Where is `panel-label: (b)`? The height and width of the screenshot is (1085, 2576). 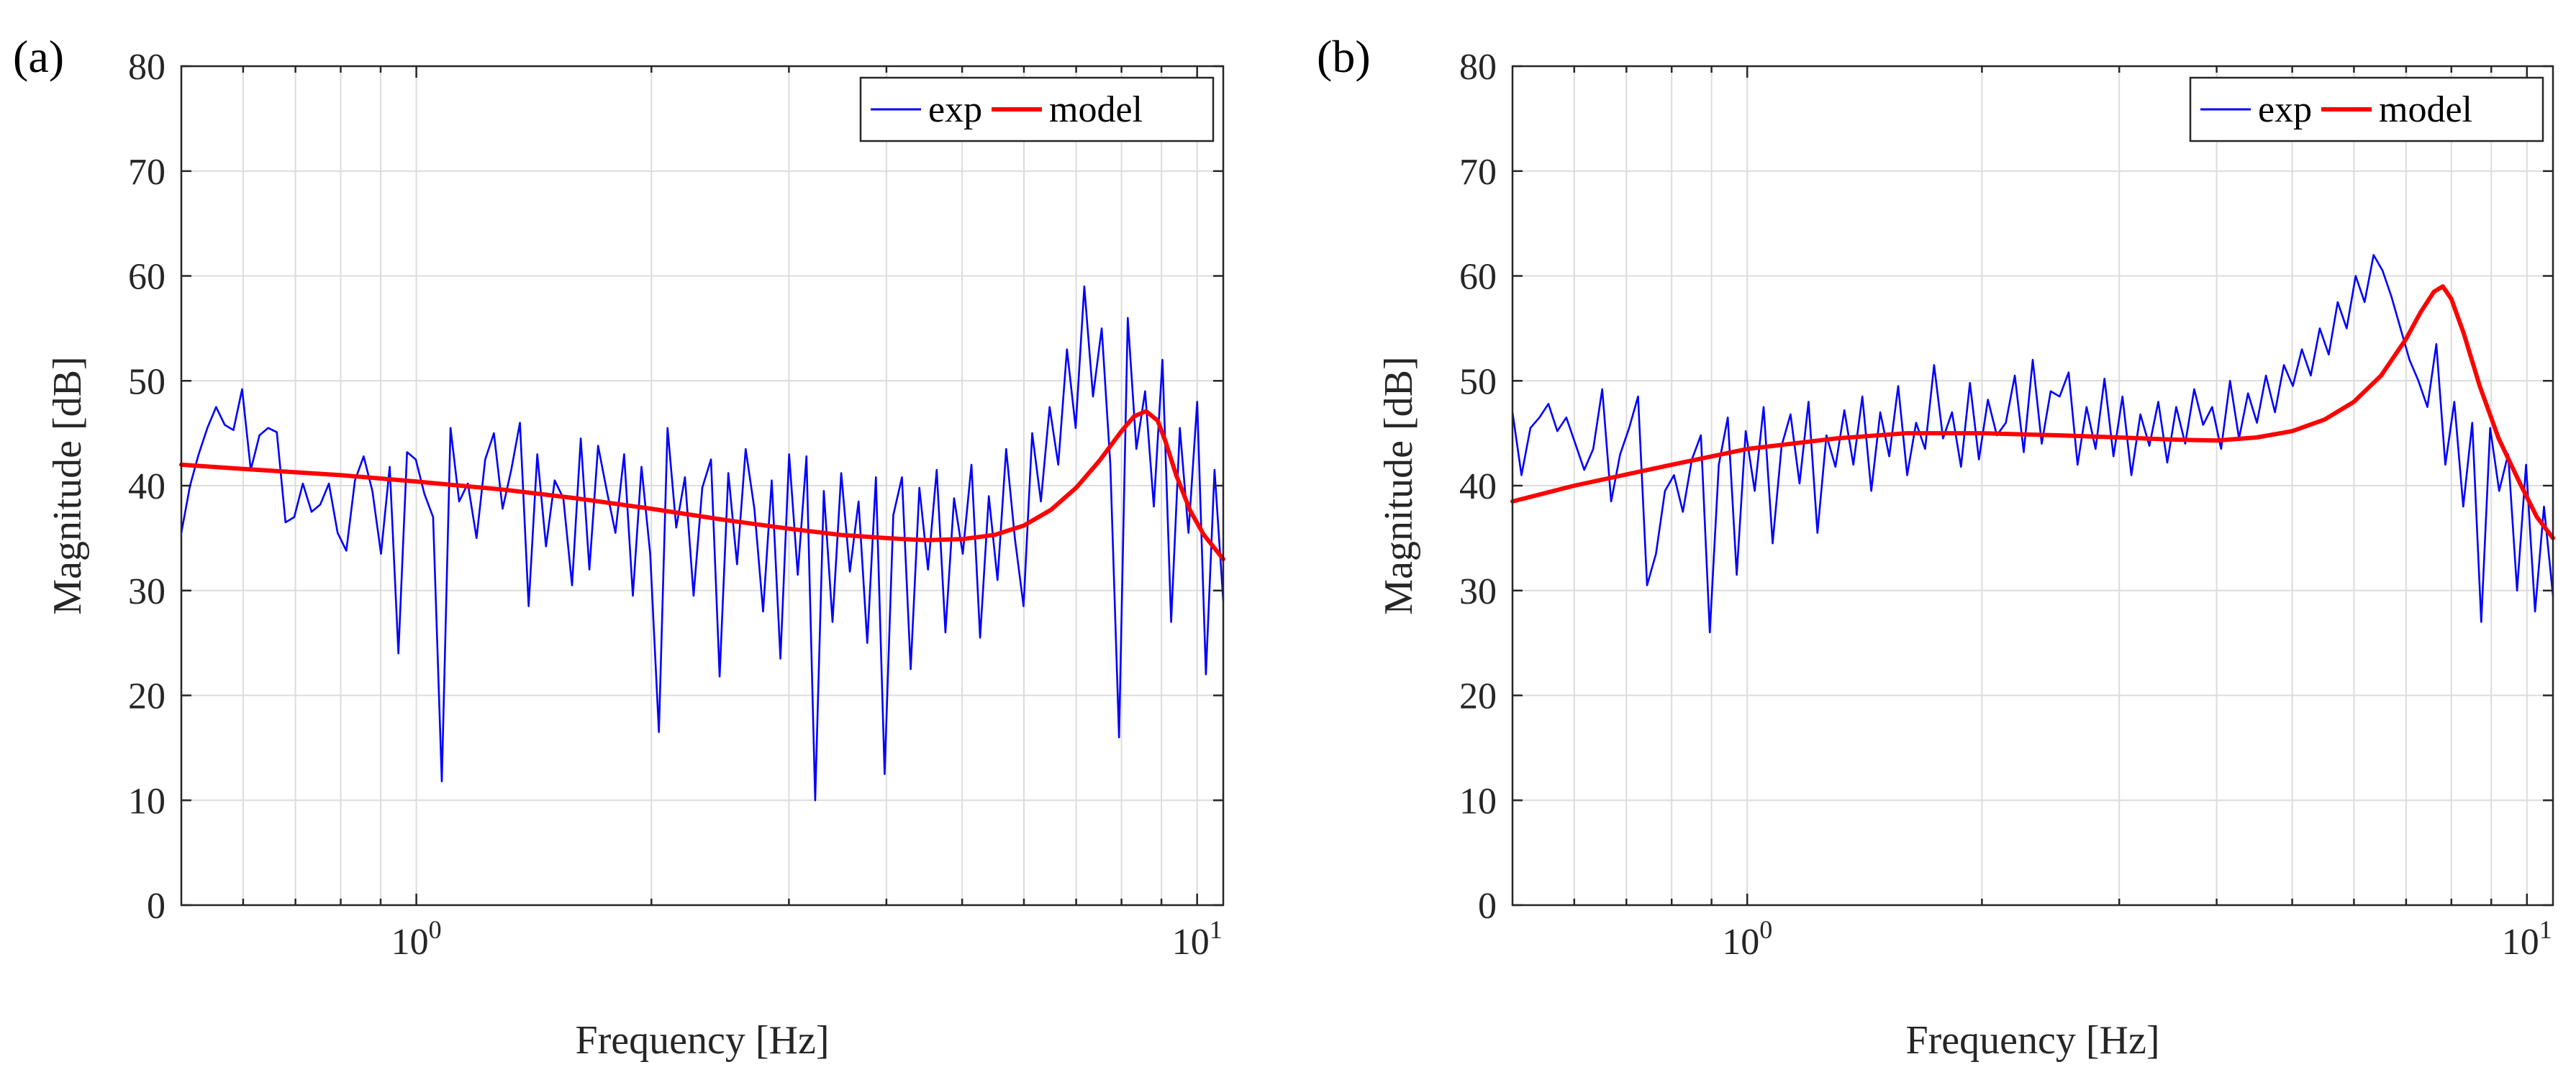
panel-label: (b) is located at coordinates (1344, 56).